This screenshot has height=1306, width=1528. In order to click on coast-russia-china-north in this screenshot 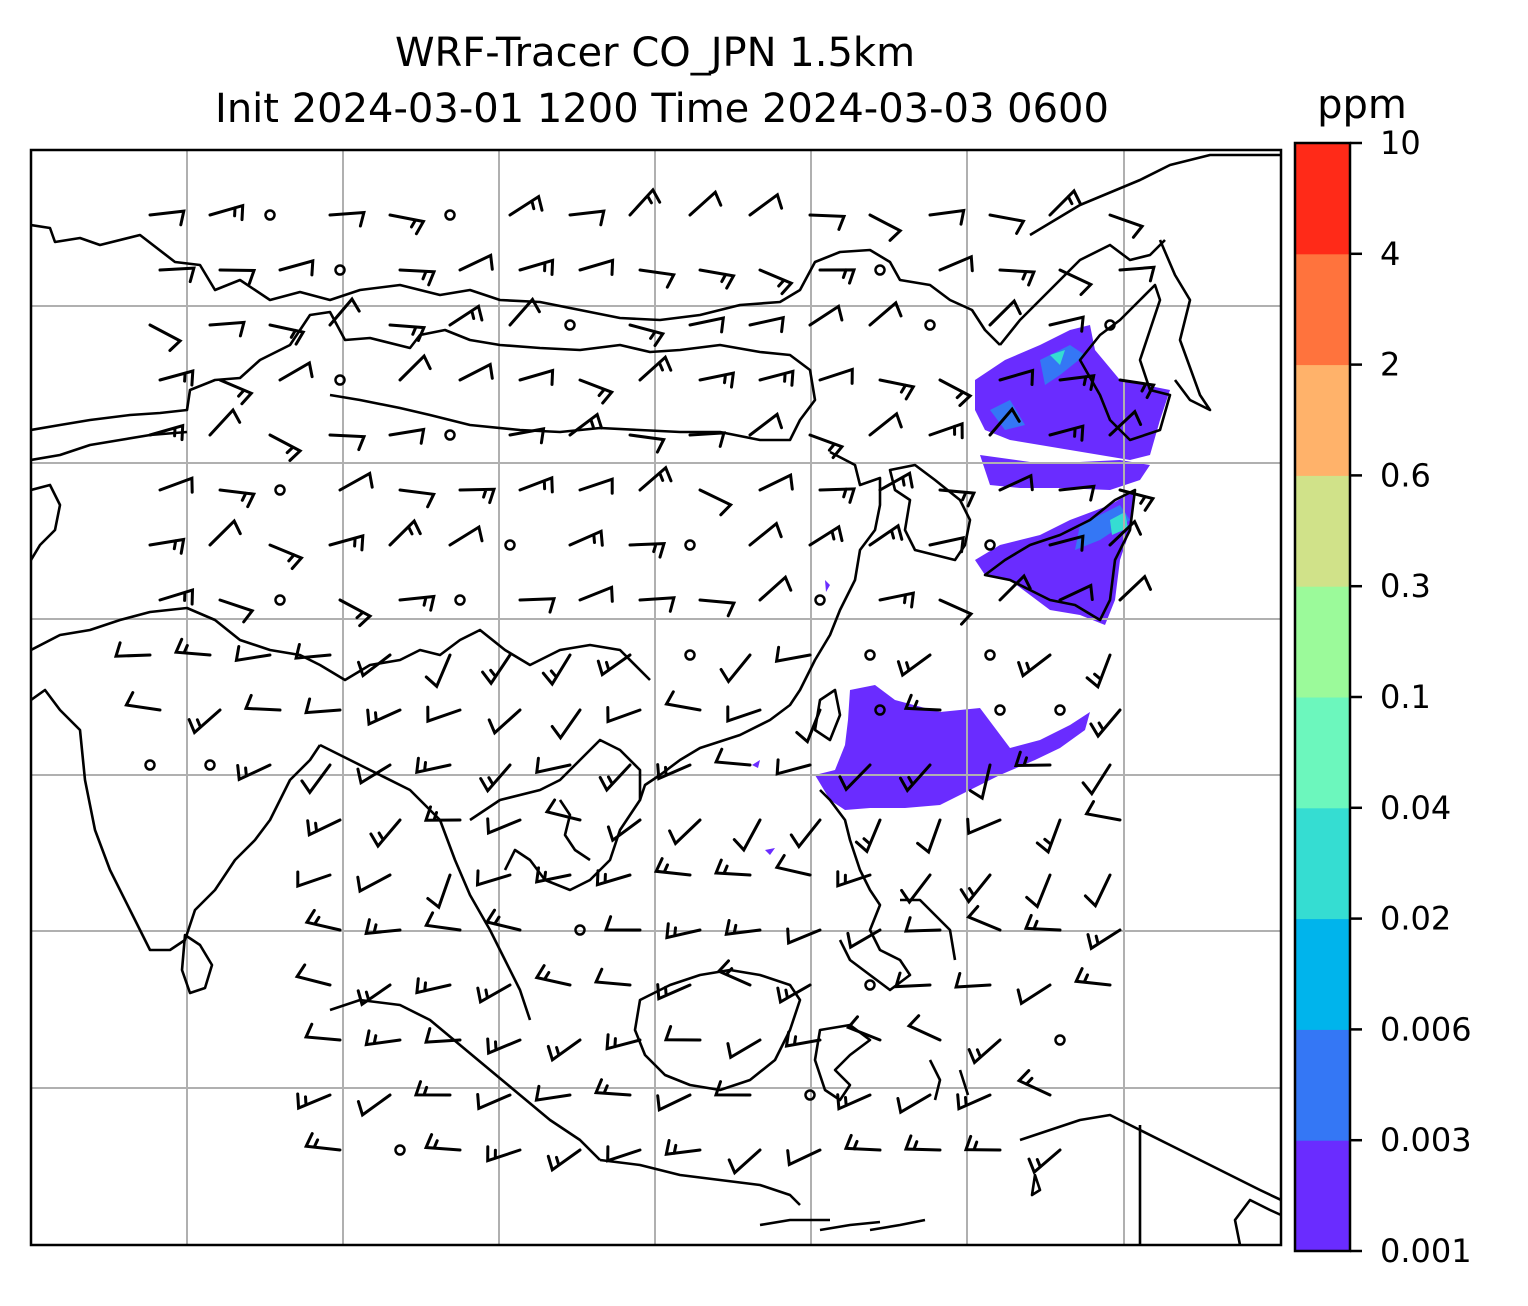, I will do `click(516, 284)`.